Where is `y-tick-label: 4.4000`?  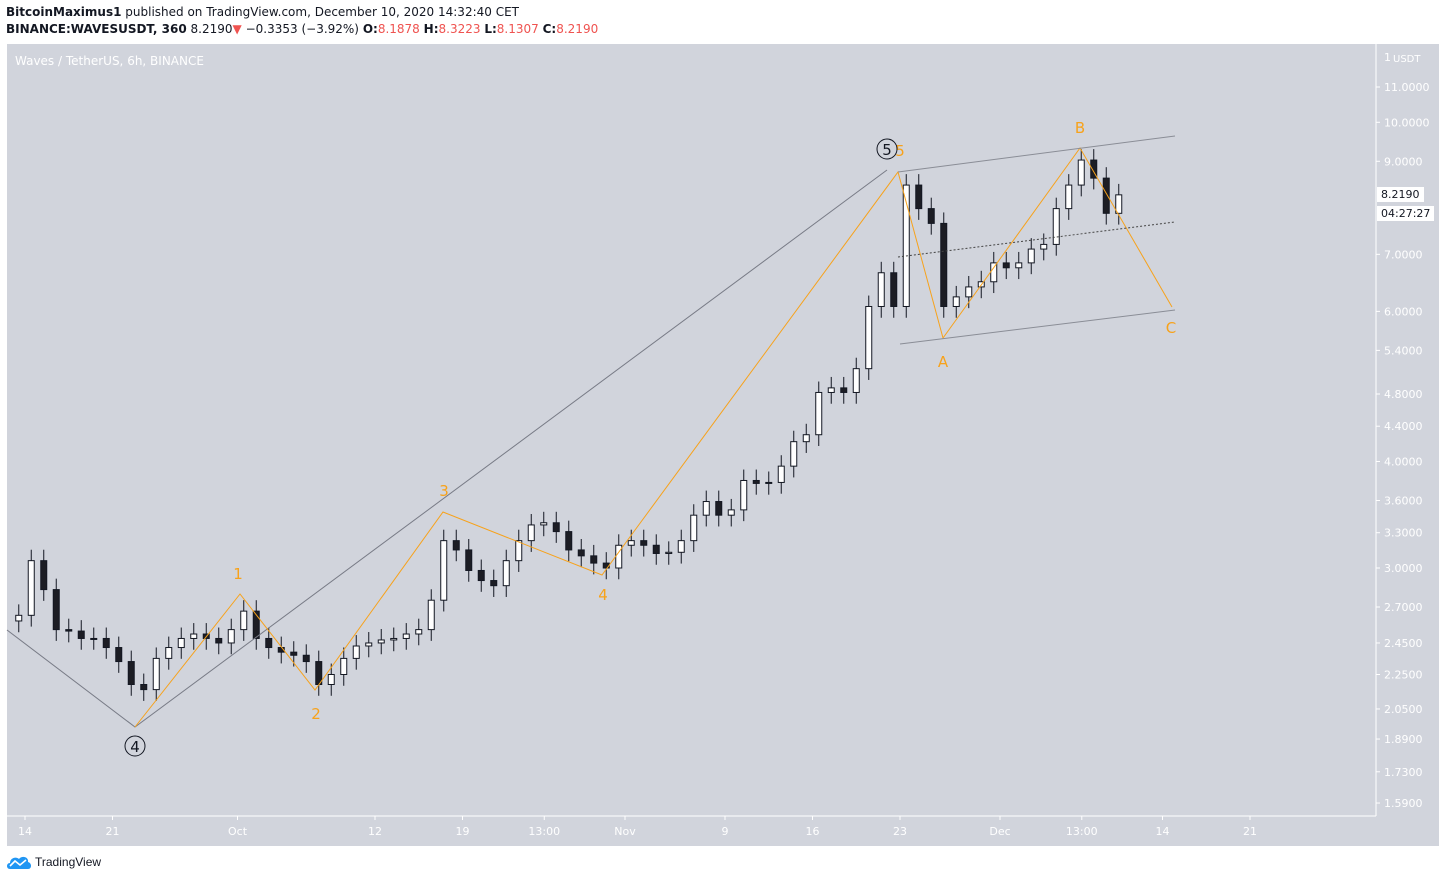 y-tick-label: 4.4000 is located at coordinates (1403, 426).